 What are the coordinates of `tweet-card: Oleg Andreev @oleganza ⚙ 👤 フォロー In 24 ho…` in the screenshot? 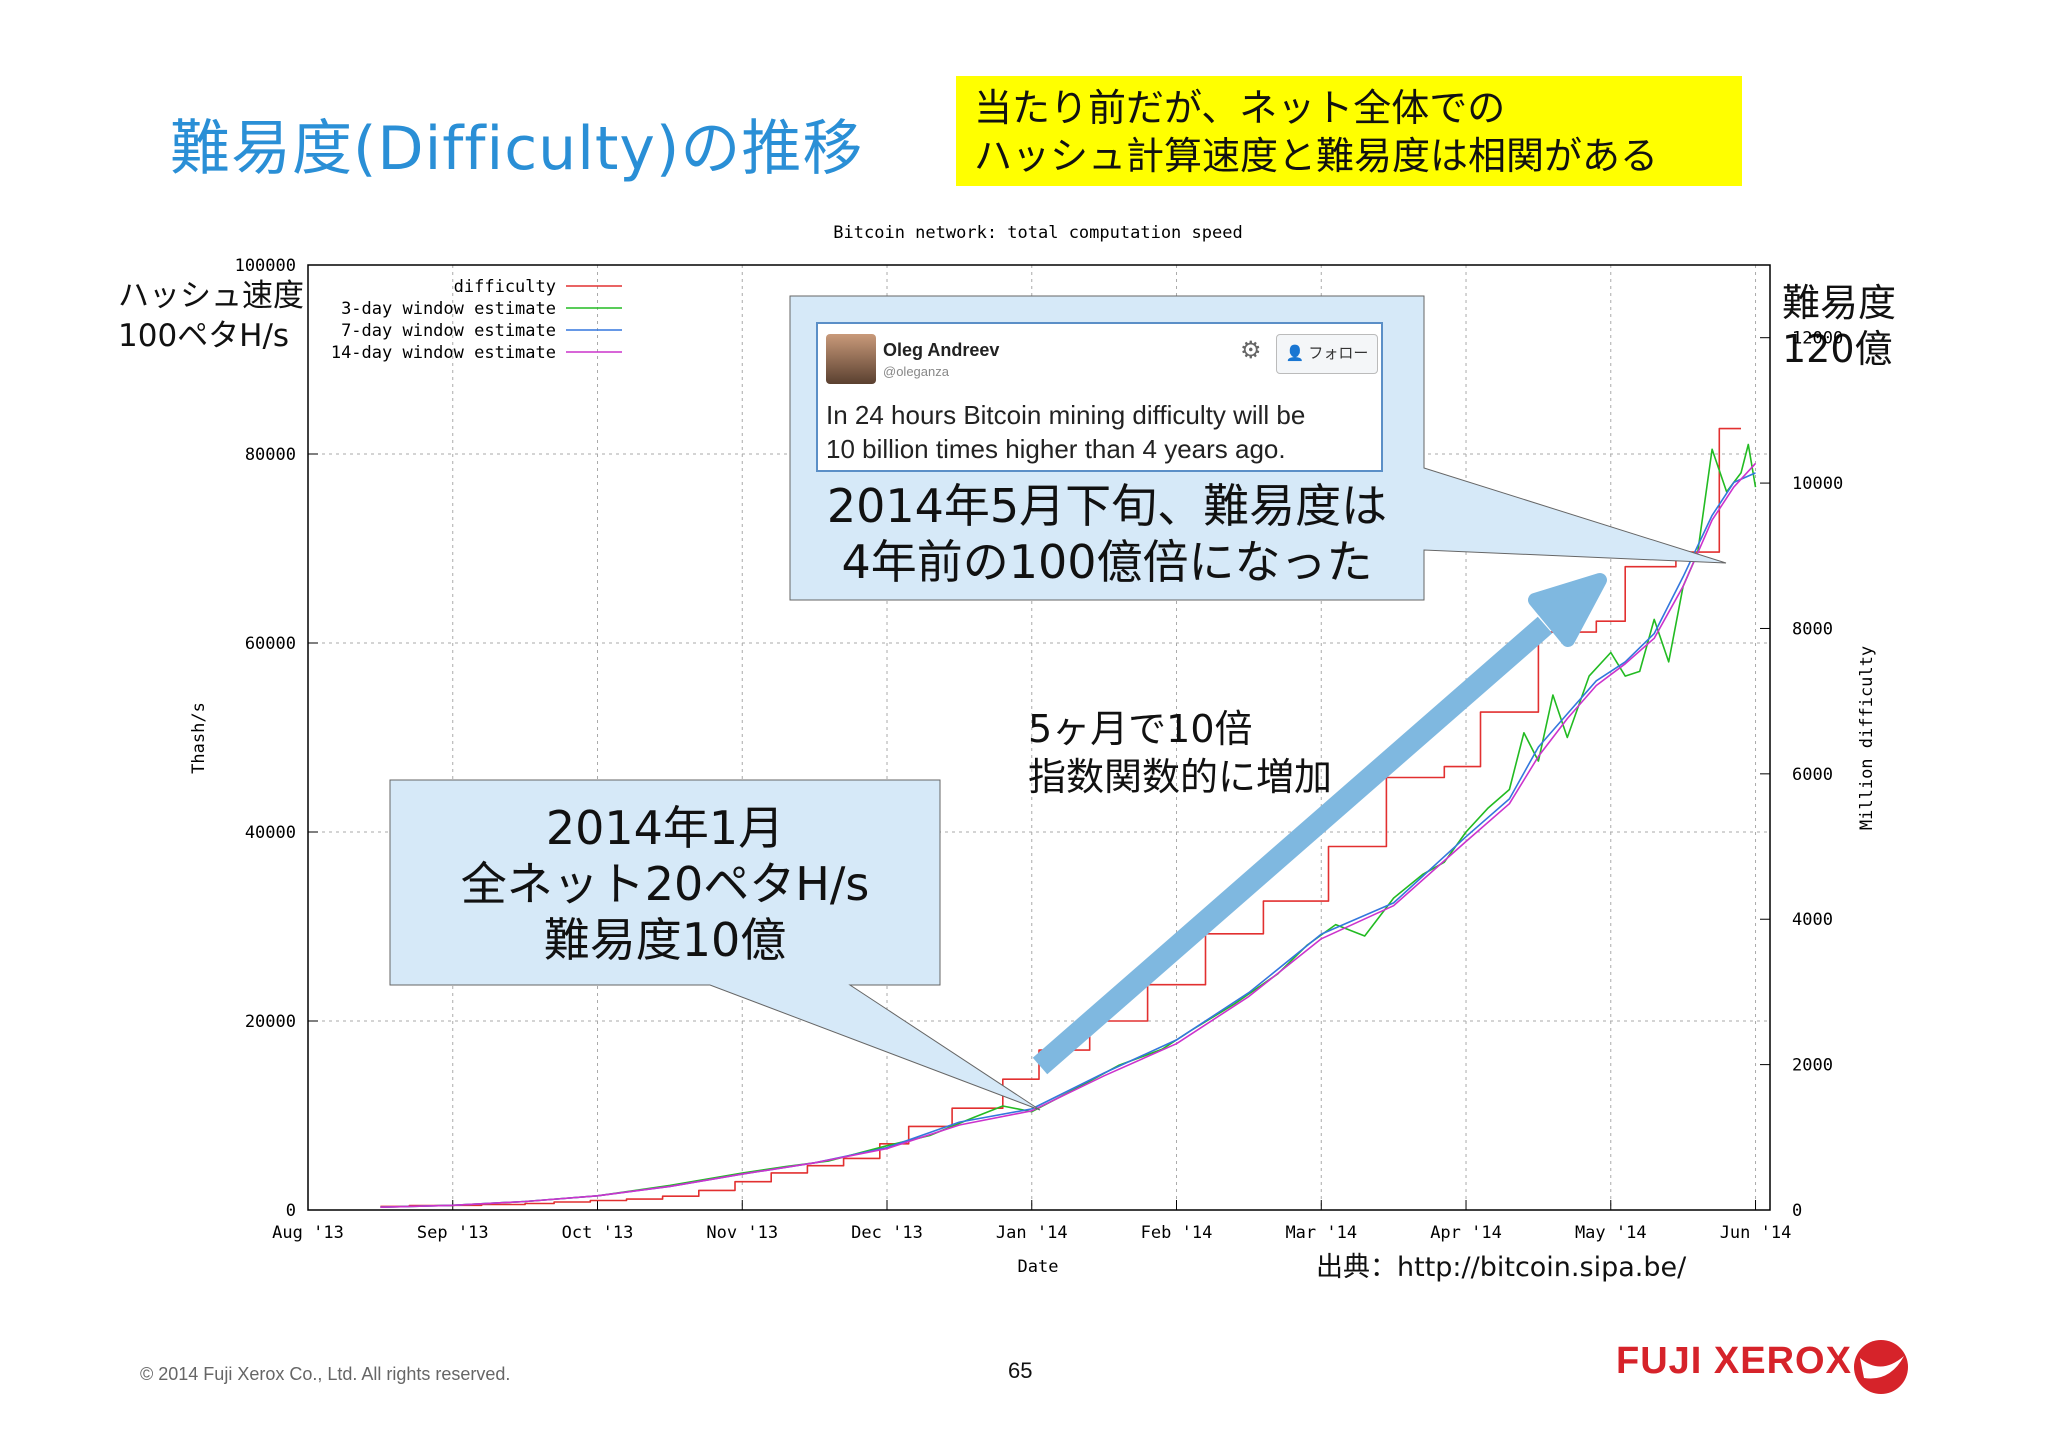 It's located at (1099, 397).